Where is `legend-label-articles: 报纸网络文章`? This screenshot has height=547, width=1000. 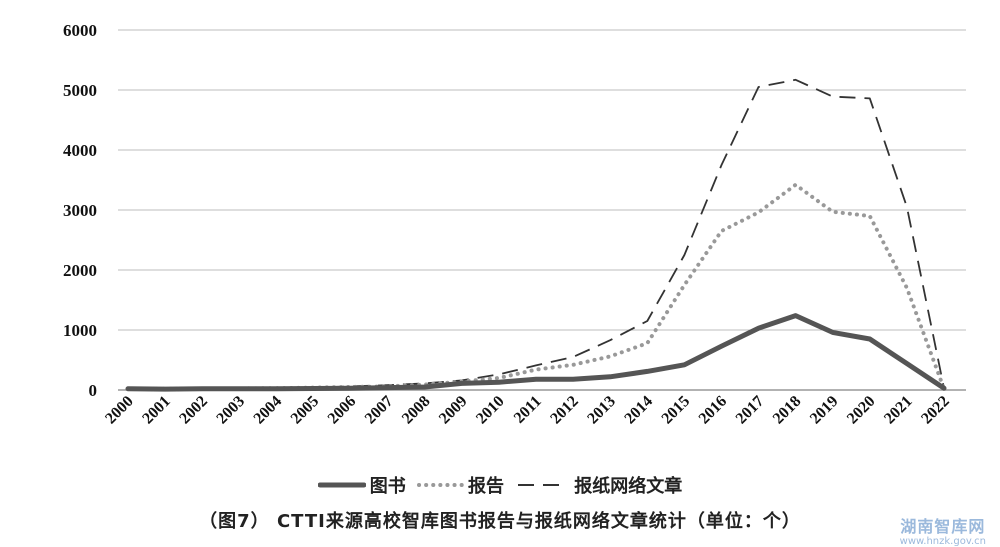 legend-label-articles: 报纸网络文章 is located at coordinates (628, 486).